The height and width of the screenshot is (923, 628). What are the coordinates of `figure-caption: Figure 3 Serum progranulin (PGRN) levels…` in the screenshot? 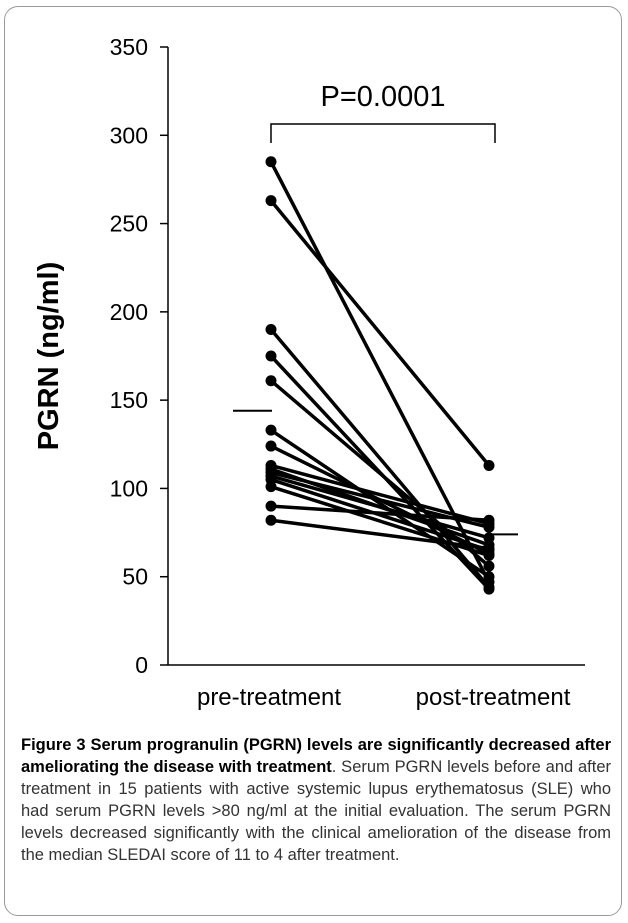 It's located at (316, 800).